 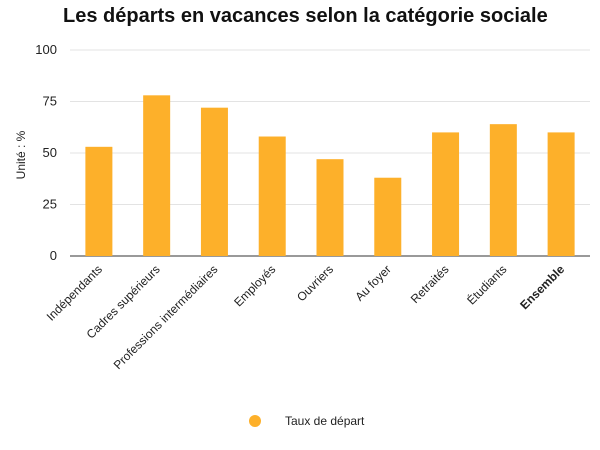 What do you see at coordinates (373, 283) in the screenshot?
I see `x-tick-label: Au foyer` at bounding box center [373, 283].